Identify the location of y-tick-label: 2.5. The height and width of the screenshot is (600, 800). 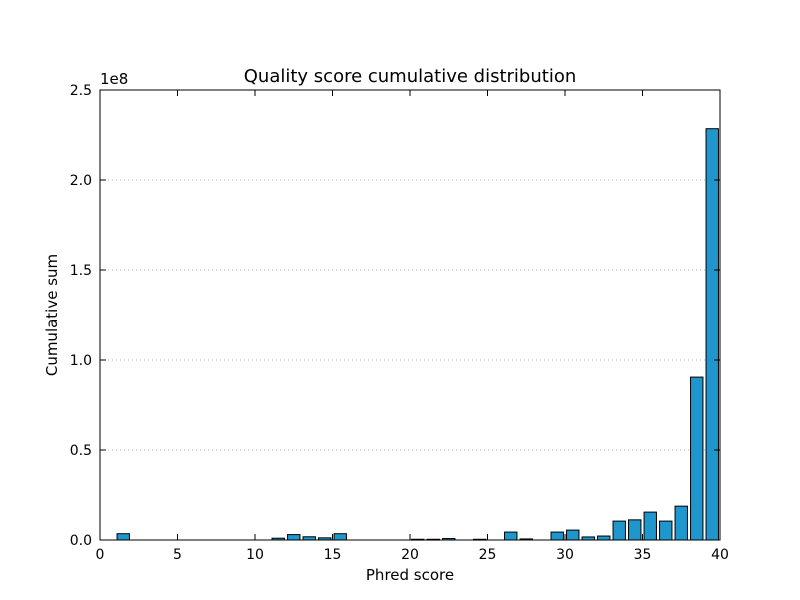
(81, 91).